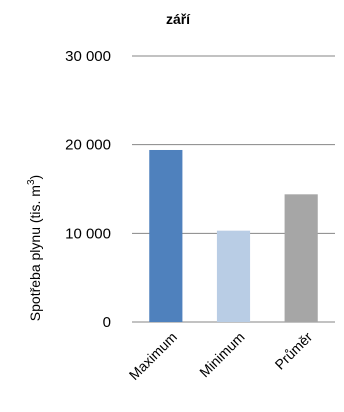  I want to click on bar-minimum, so click(233, 276).